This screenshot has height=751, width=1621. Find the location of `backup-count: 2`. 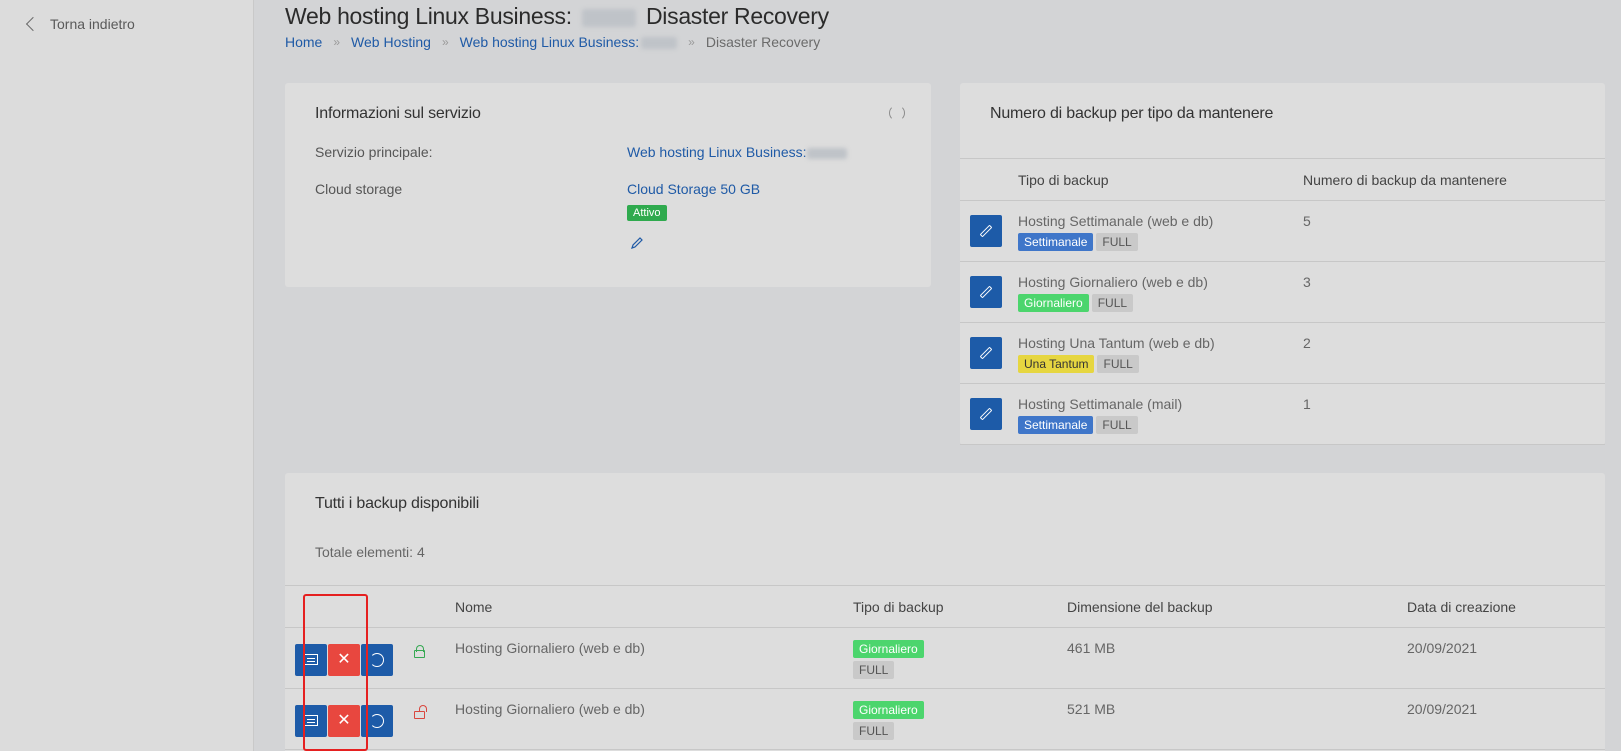

backup-count: 2 is located at coordinates (1454, 353).